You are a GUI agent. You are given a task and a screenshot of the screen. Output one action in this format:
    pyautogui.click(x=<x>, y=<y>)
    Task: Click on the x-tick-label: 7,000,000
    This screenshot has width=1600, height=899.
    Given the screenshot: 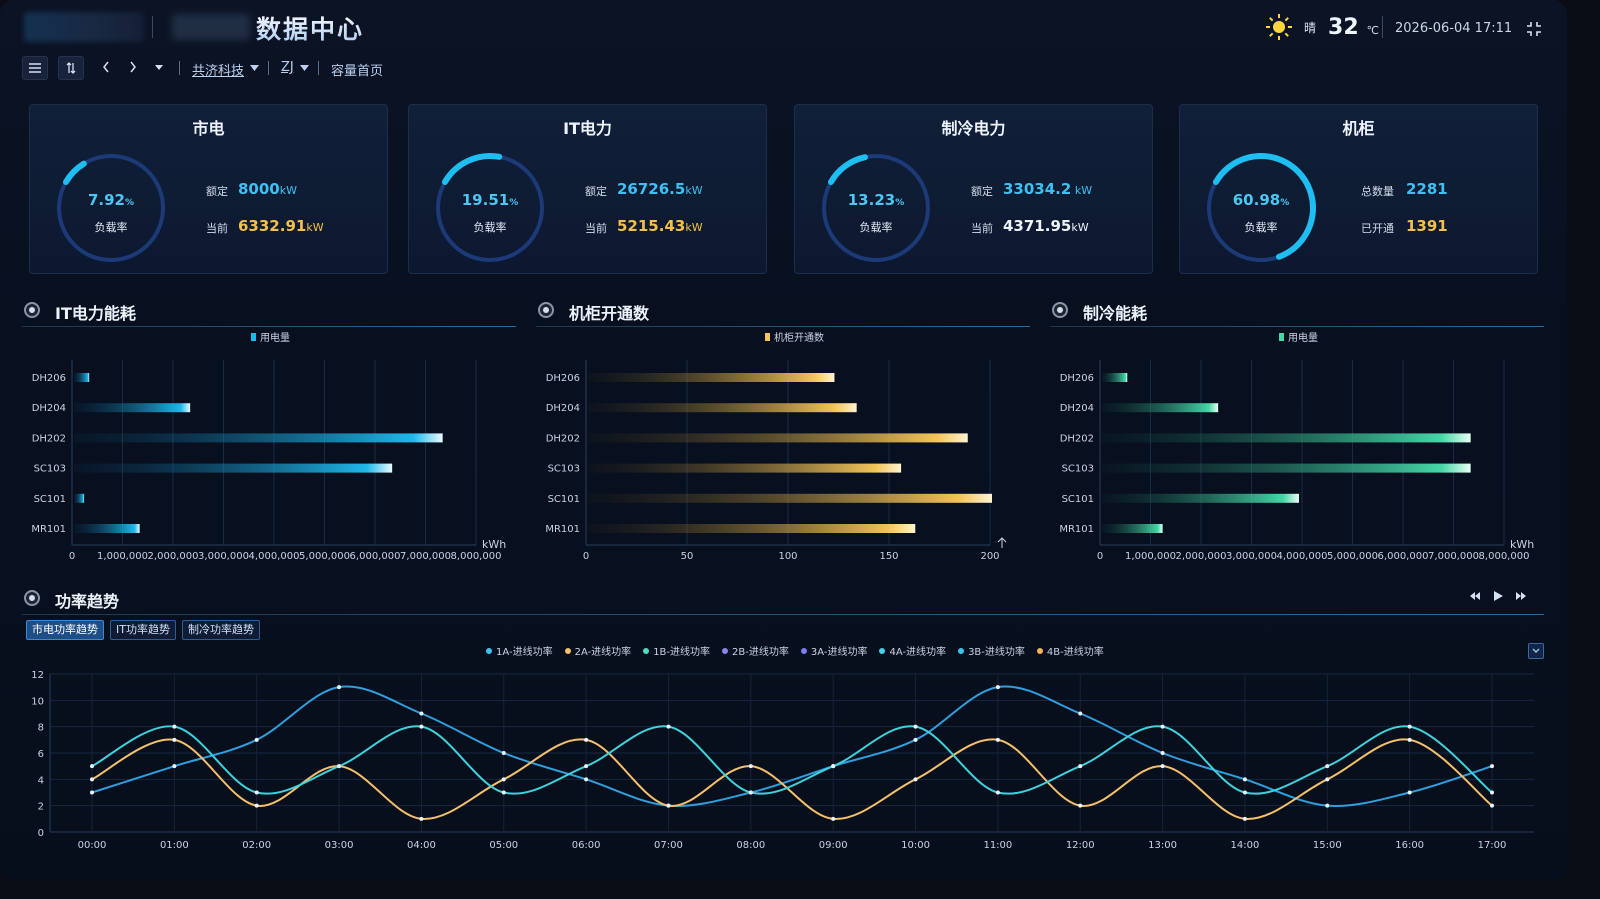 What is the action you would take?
    pyautogui.click(x=425, y=556)
    